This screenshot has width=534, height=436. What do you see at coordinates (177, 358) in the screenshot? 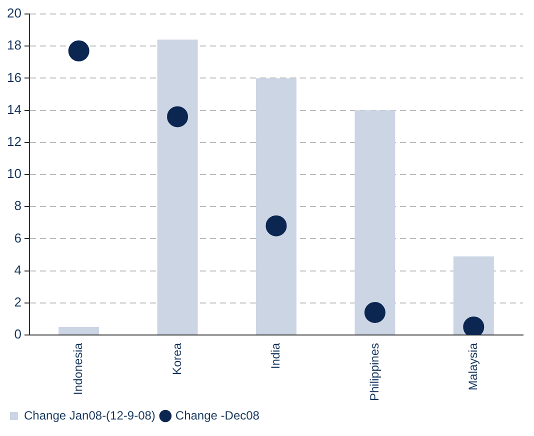
I see `x-tick-label: Korea` at bounding box center [177, 358].